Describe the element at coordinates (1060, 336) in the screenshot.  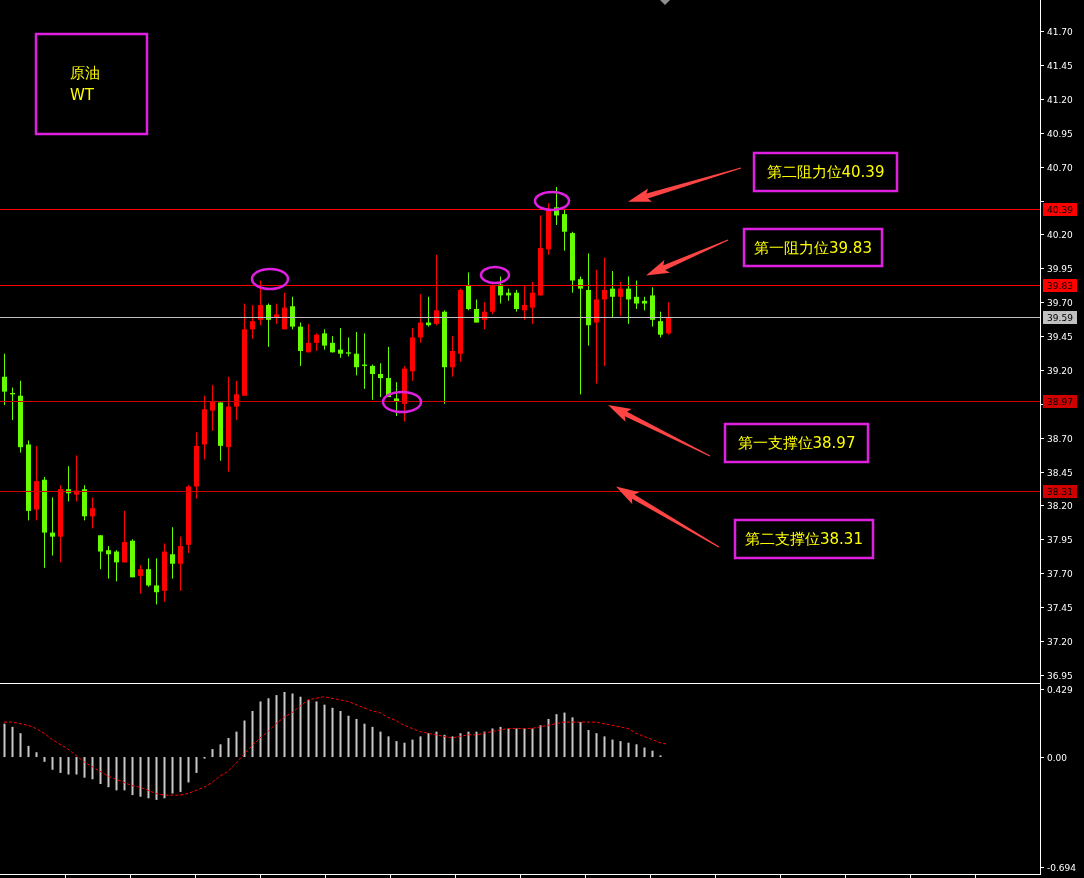
I see `y-tick-label: 39.45` at that location.